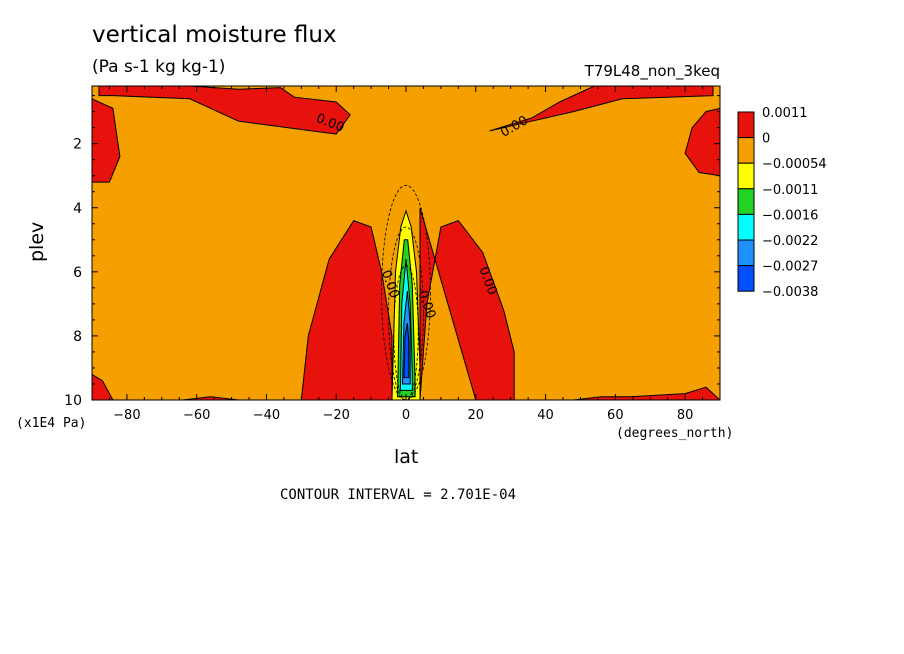  I want to click on positive-flux-sh-tower, so click(346, 309).